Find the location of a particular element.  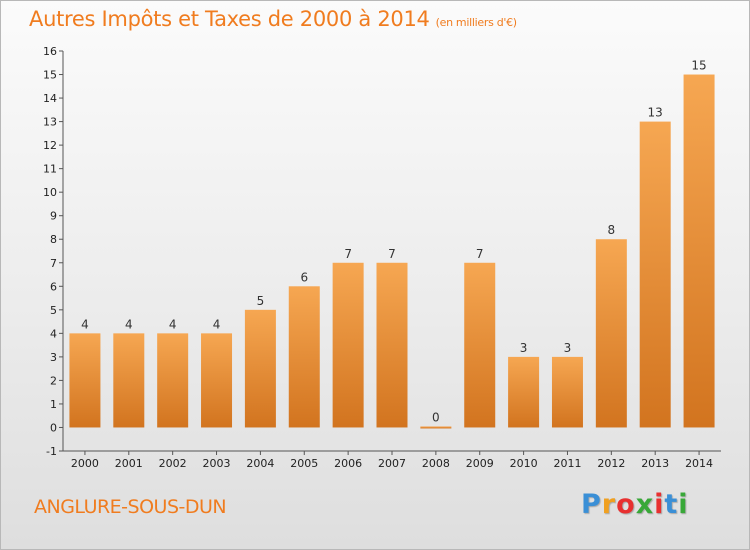

bar-2010 is located at coordinates (524, 392).